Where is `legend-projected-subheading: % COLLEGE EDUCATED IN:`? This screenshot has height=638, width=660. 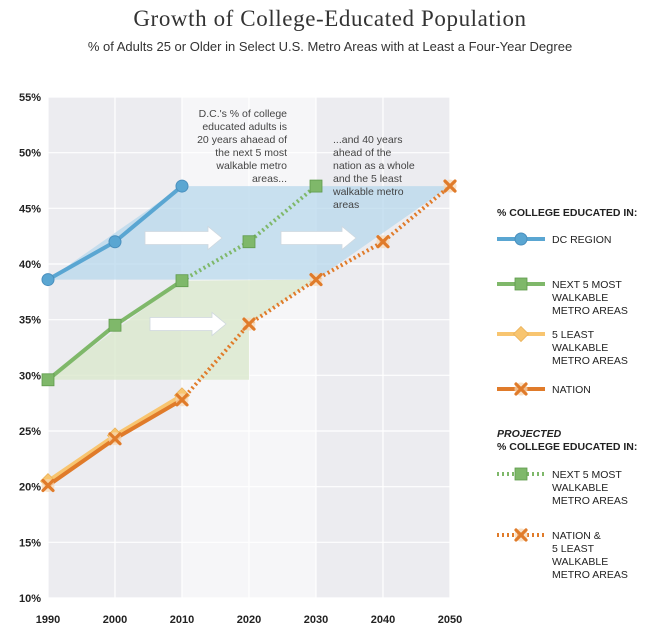 legend-projected-subheading: % COLLEGE EDUCATED IN: is located at coordinates (567, 447).